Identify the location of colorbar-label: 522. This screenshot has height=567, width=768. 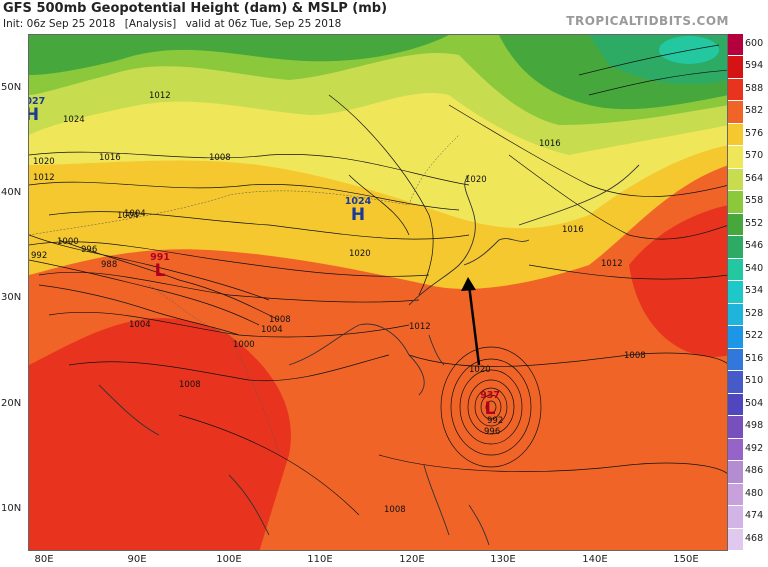
(754, 336).